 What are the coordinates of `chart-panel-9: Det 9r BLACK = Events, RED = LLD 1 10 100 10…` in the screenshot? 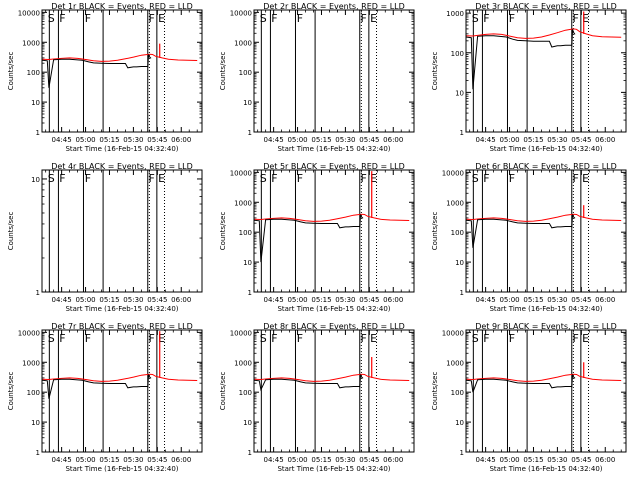 It's located at (529, 397).